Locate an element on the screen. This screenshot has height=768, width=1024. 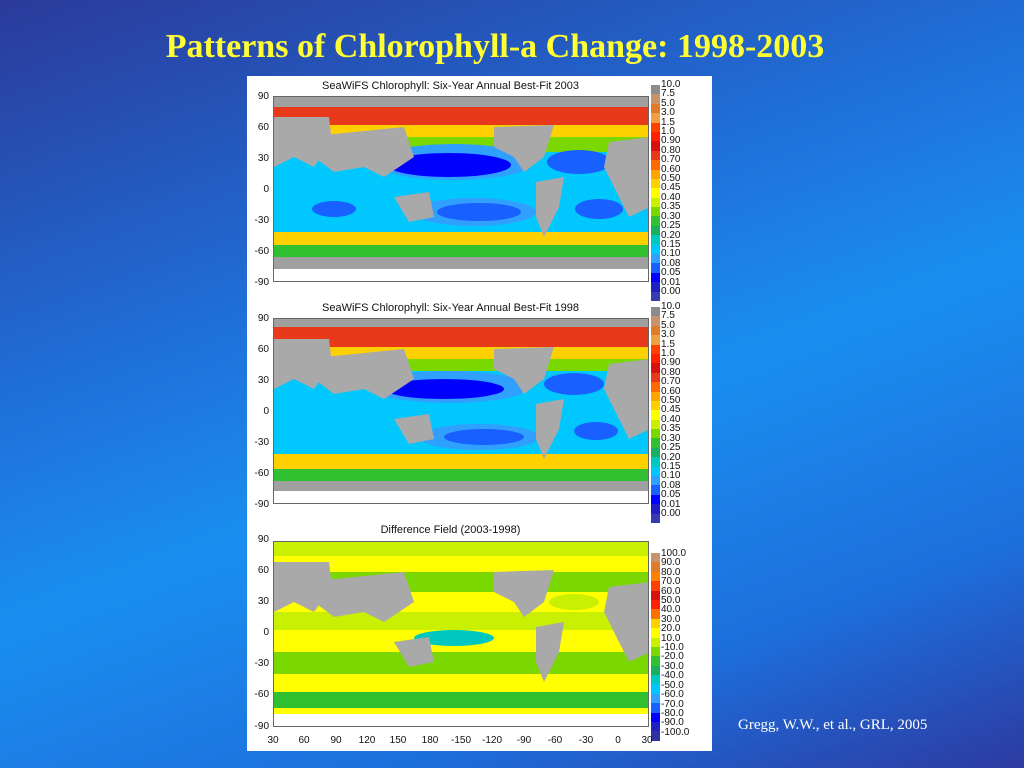
difference-colorbar is located at coordinates (655, 647).